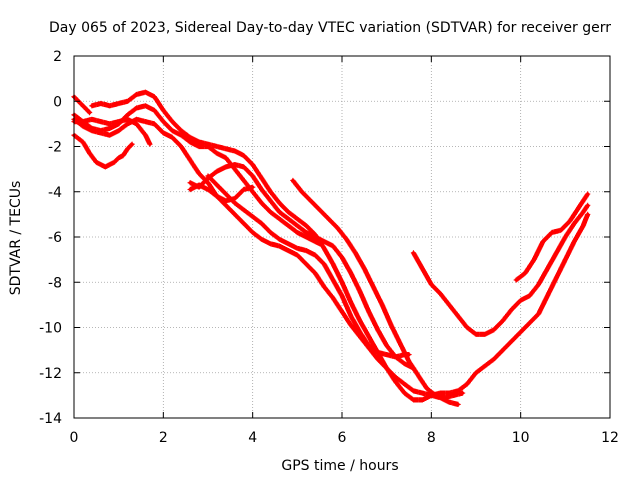  I want to click on x-axis-label: GPS time / hours, so click(339, 466).